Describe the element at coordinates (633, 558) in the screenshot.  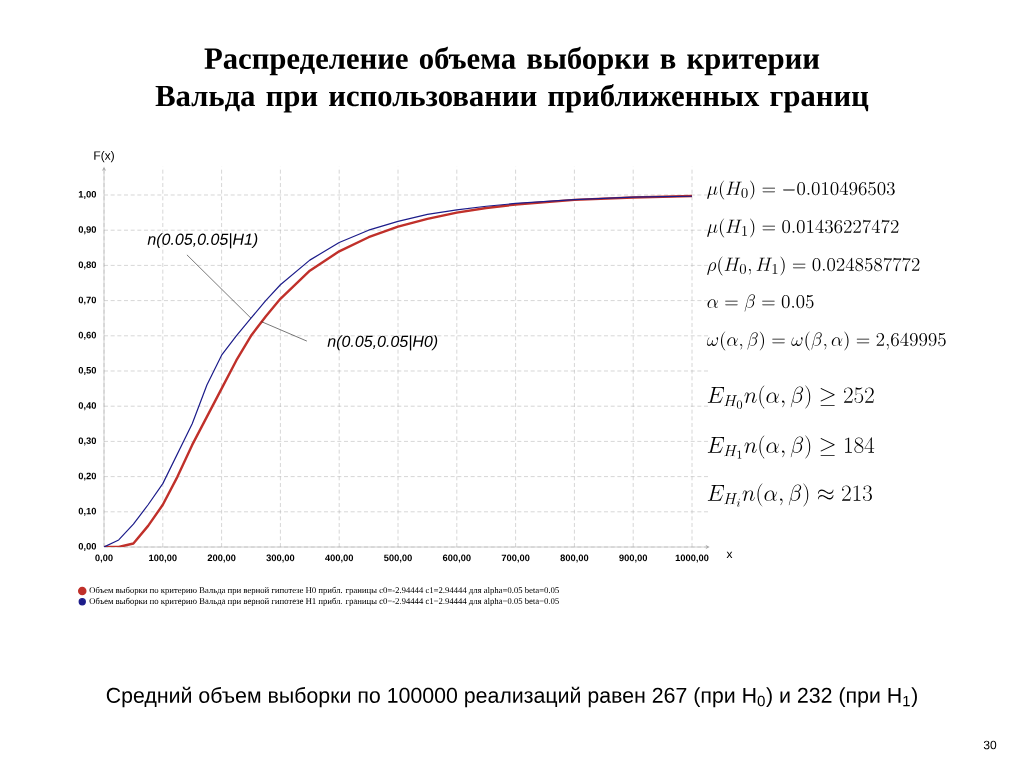
I see `x-tick-label: 900,00` at that location.